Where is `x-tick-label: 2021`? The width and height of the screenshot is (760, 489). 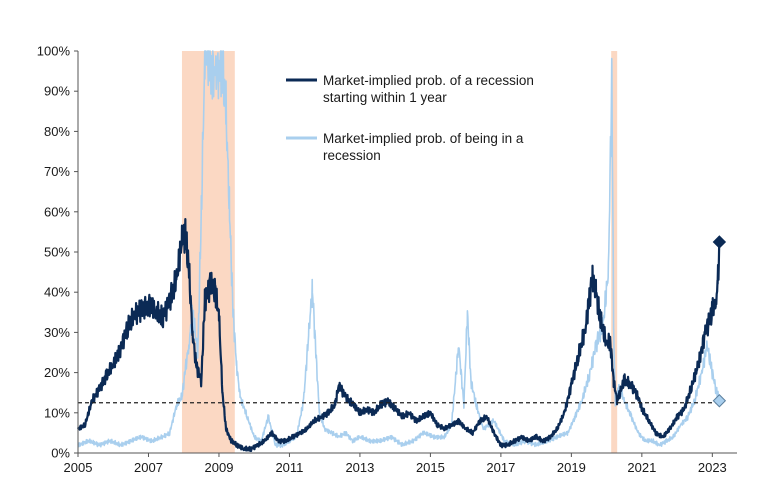
x-tick-label: 2021 is located at coordinates (641, 467).